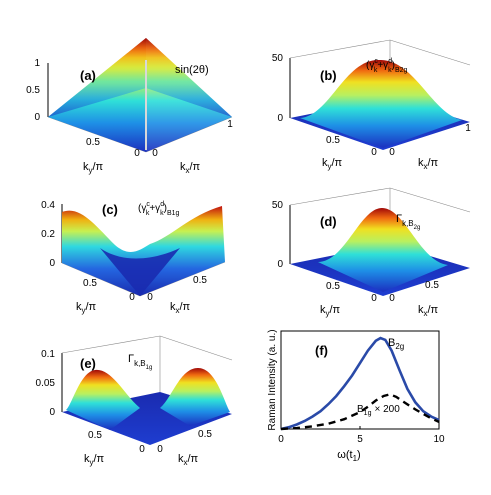  What do you see at coordinates (195, 397) in the screenshot?
I see `panel-e-surface-right` at bounding box center [195, 397].